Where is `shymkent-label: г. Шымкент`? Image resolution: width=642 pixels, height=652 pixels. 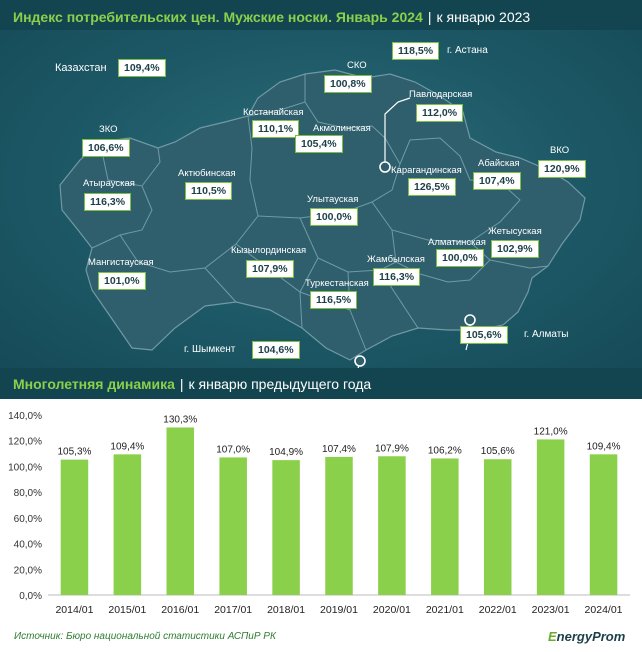
shymkent-label: г. Шымкент is located at coordinates (210, 349).